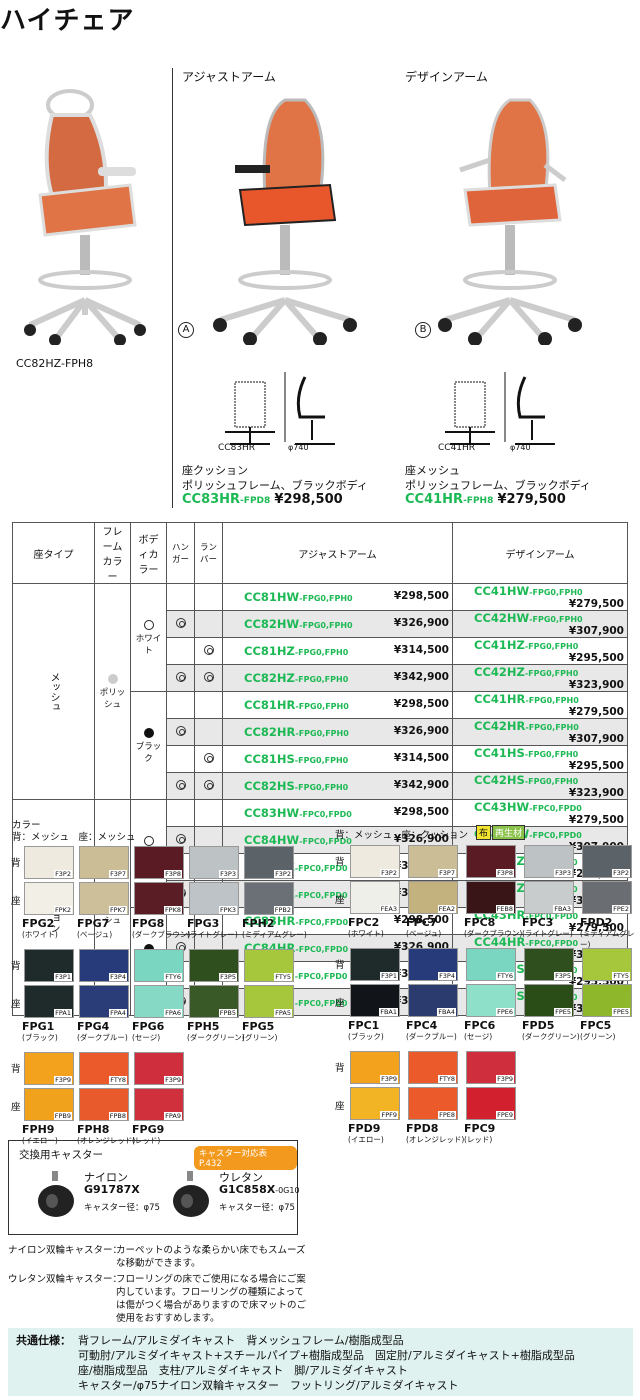 This screenshot has height=1400, width=640. What do you see at coordinates (275, 485) in the screenshot?
I see `chair-adjust-frame: ポリッシュフレーム、ブラックボディ` at bounding box center [275, 485].